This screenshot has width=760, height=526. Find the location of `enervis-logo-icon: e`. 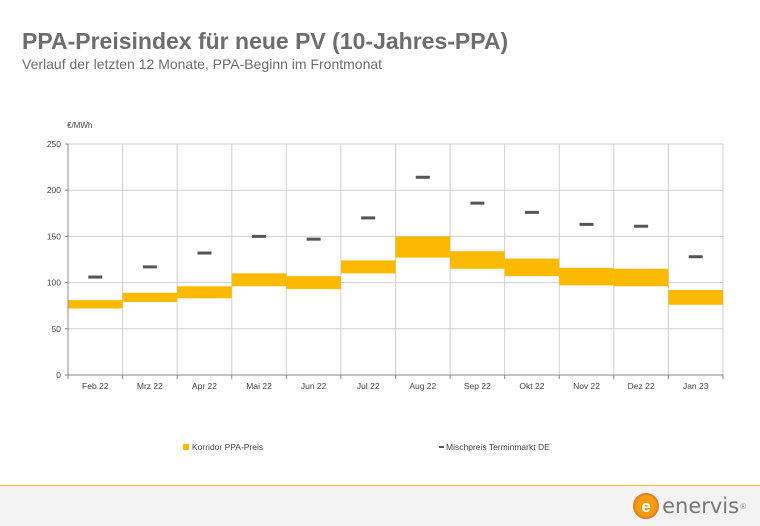

enervis-logo-icon: e is located at coordinates (646, 506).